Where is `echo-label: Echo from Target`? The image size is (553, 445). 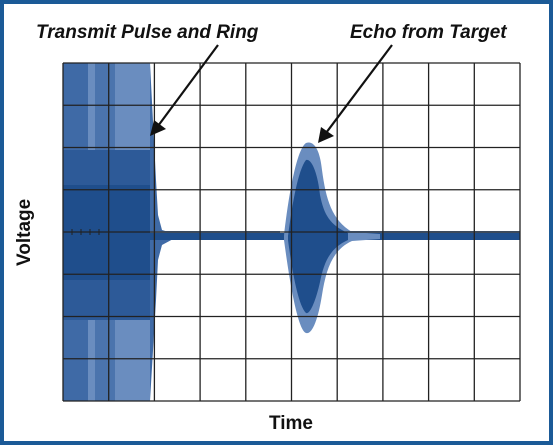 echo-label: Echo from Target is located at coordinates (428, 32).